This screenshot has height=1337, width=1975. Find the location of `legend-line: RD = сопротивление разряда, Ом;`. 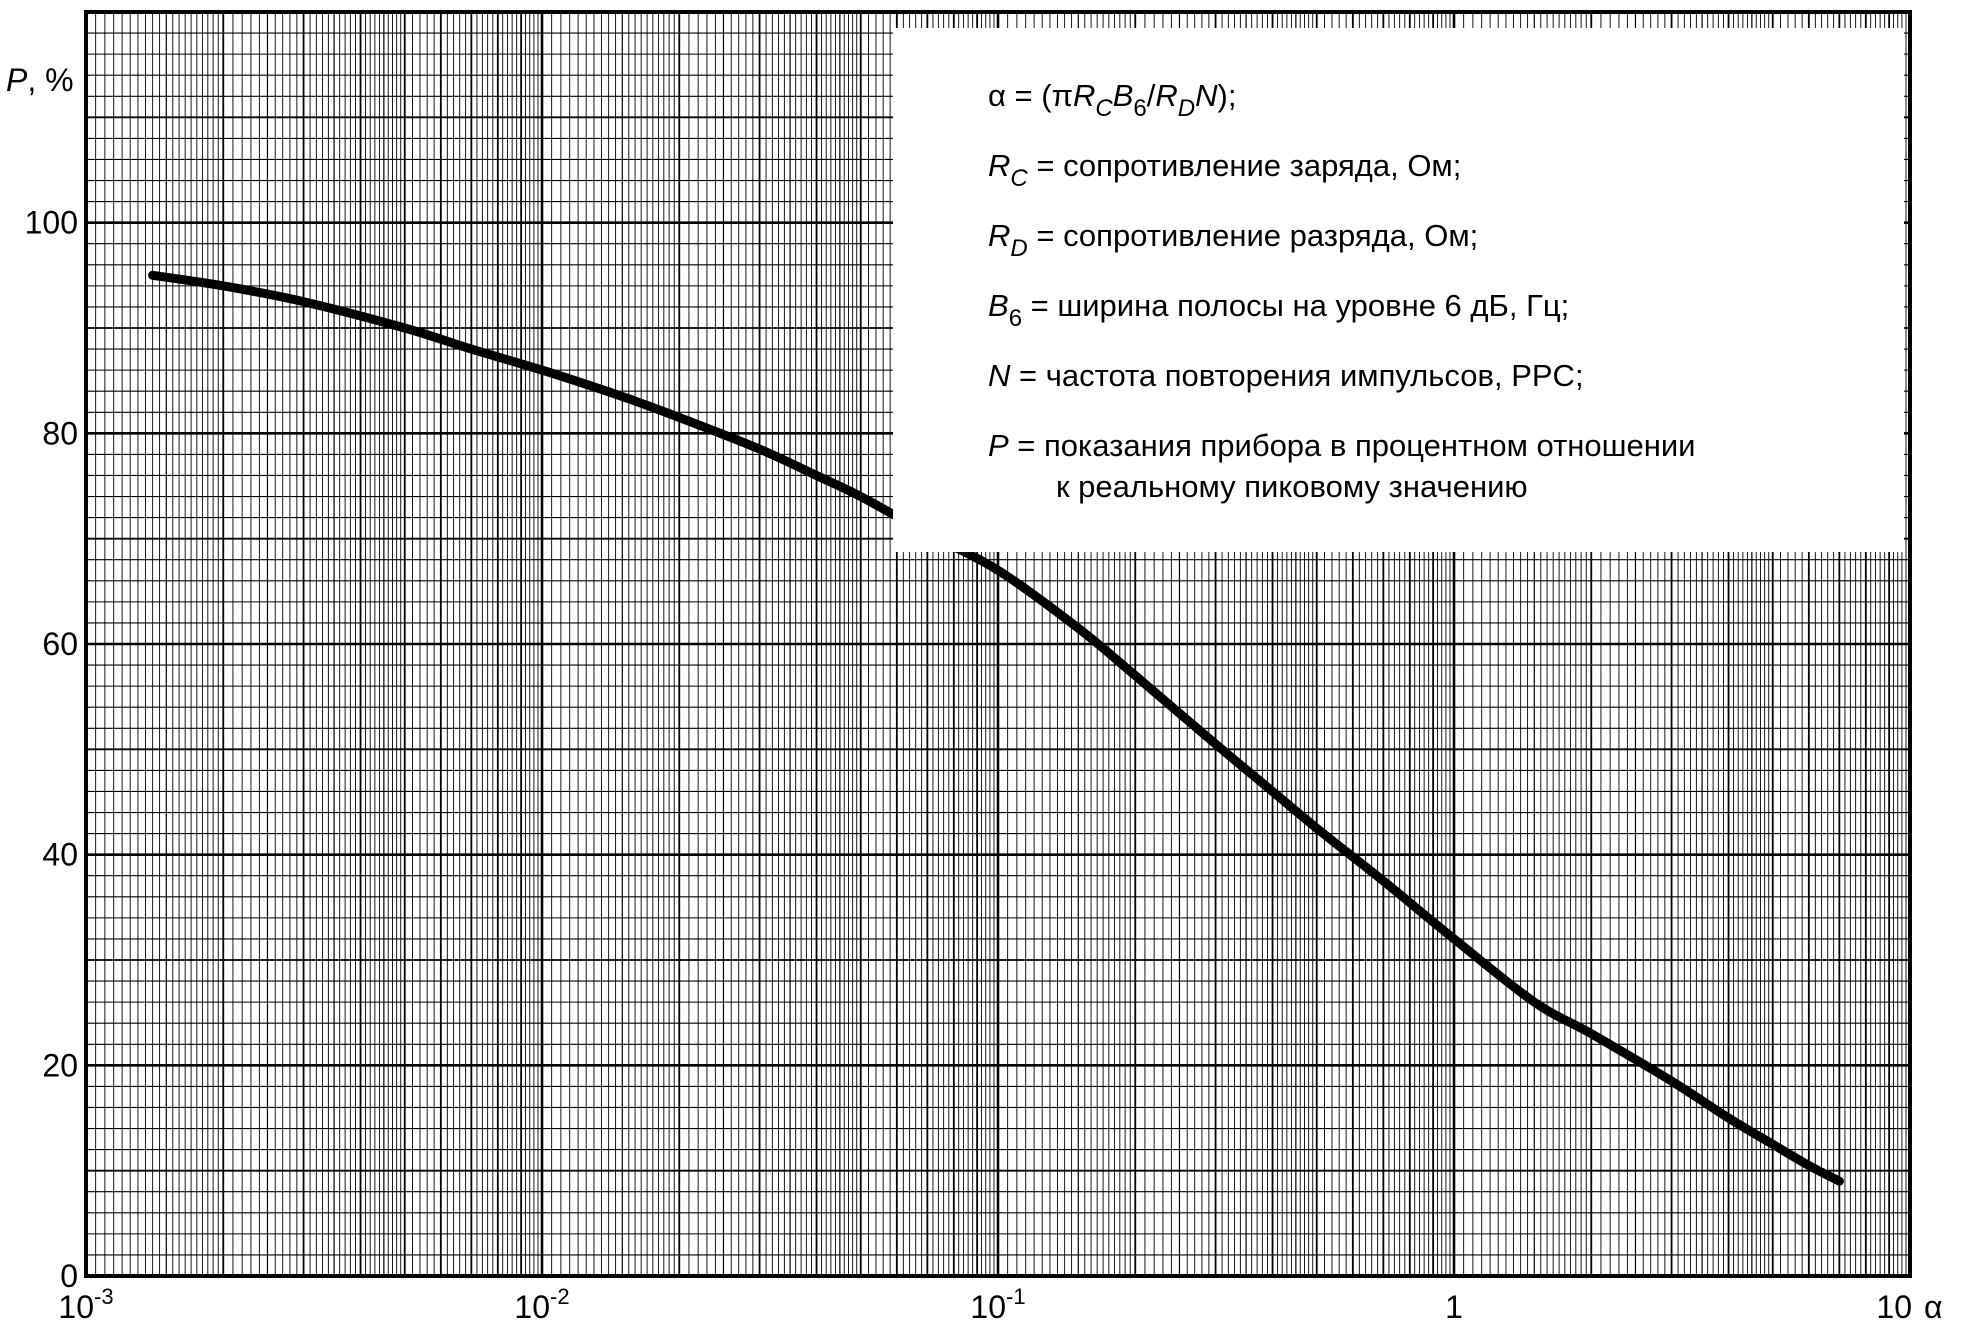

legend-line: RD = сопротивление разряда, Ом; is located at coordinates (1233, 240).